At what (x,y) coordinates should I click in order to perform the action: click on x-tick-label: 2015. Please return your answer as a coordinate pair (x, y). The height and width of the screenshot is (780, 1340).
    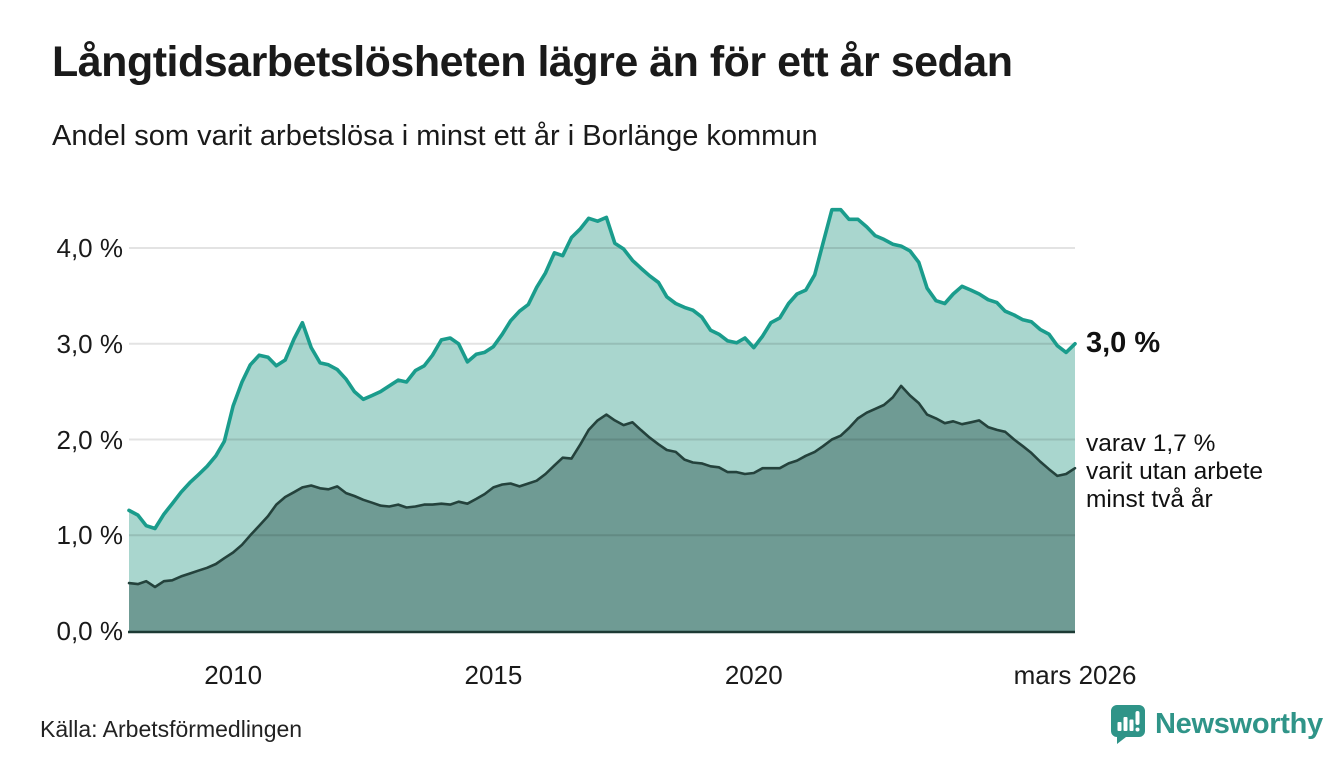
    Looking at the image, I should click on (493, 675).